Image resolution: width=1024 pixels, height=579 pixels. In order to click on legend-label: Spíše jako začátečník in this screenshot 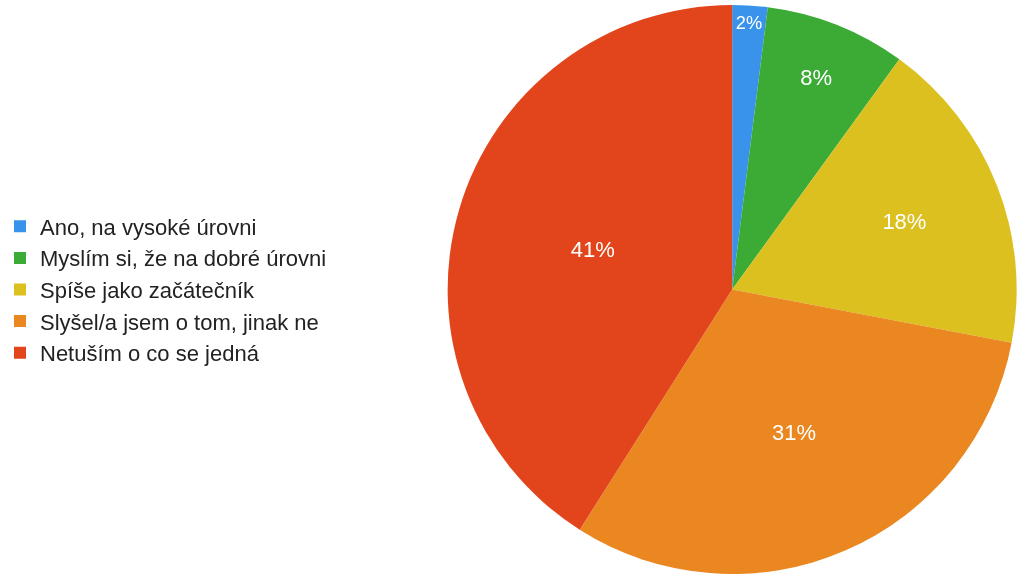, I will do `click(148, 291)`.